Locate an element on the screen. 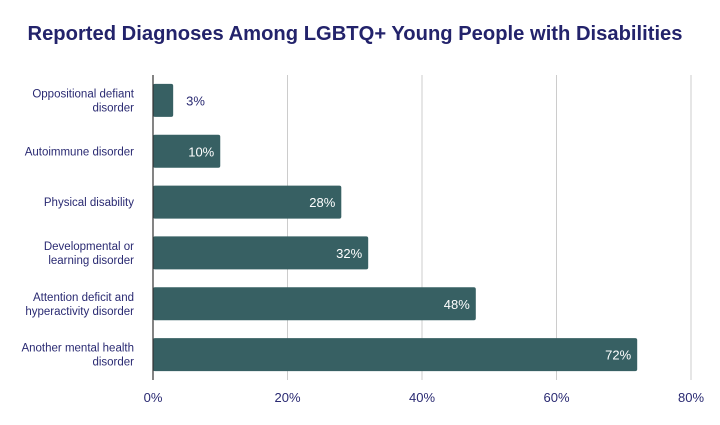 The width and height of the screenshot is (720, 425). x-tick-label: 80% is located at coordinates (691, 397).